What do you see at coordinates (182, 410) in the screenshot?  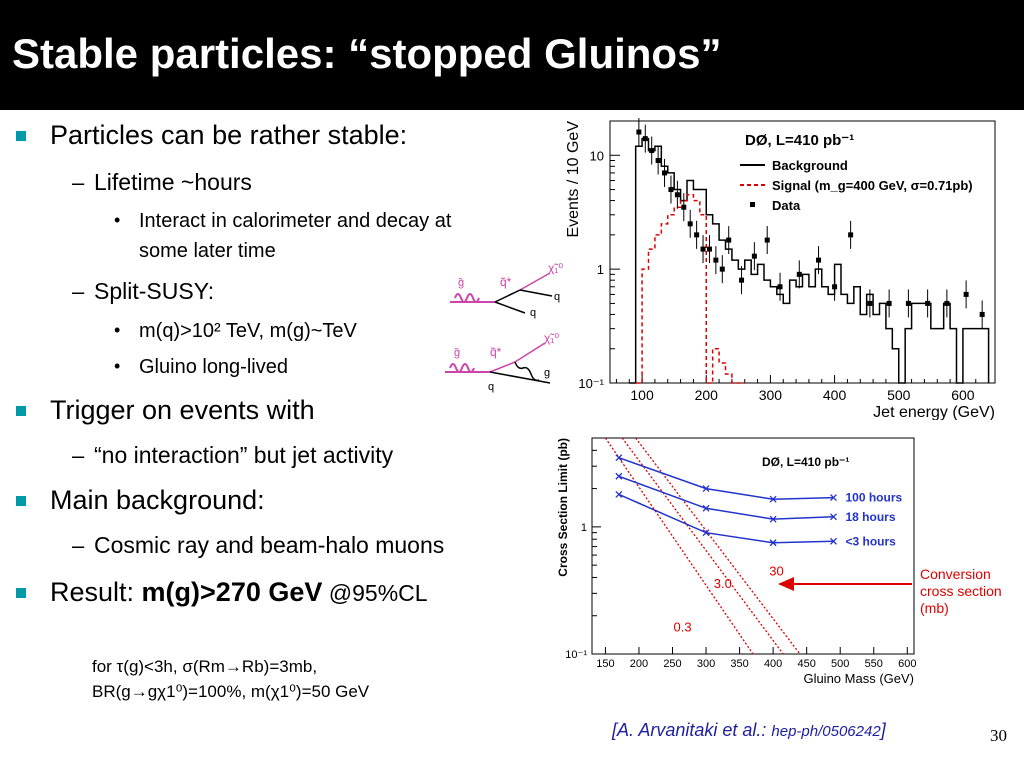 I see `bullet-2: Trigger on events with` at bounding box center [182, 410].